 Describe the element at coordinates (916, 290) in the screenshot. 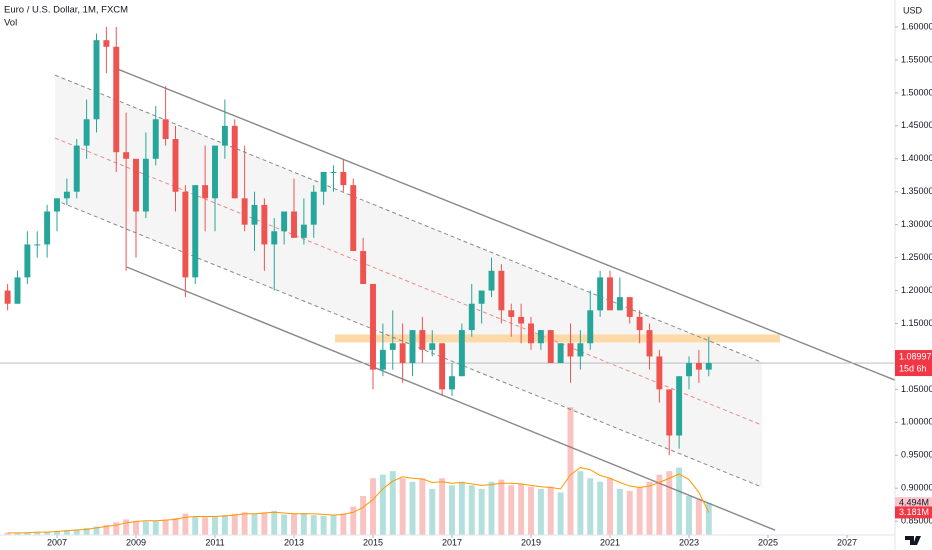

I see `y-tick-label: 1.20000` at that location.